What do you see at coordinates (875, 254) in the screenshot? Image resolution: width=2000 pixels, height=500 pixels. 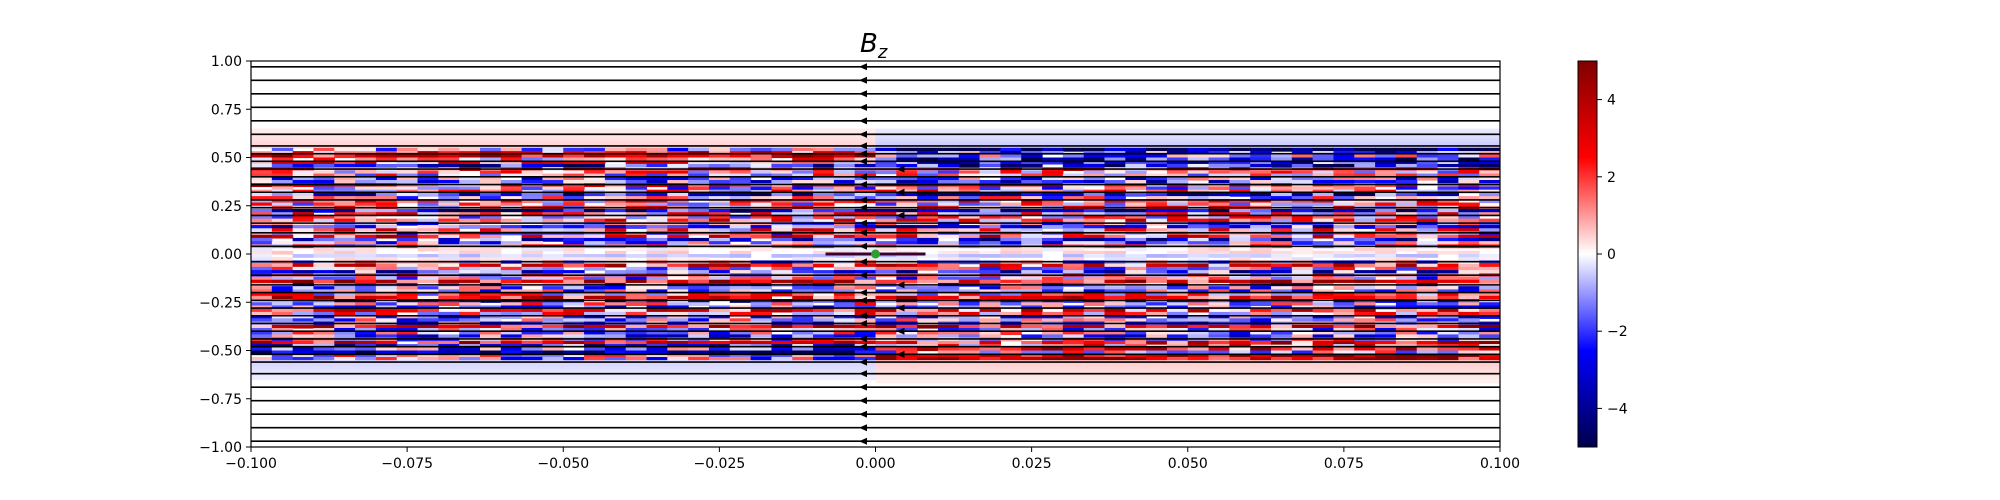 I see `center-marker` at bounding box center [875, 254].